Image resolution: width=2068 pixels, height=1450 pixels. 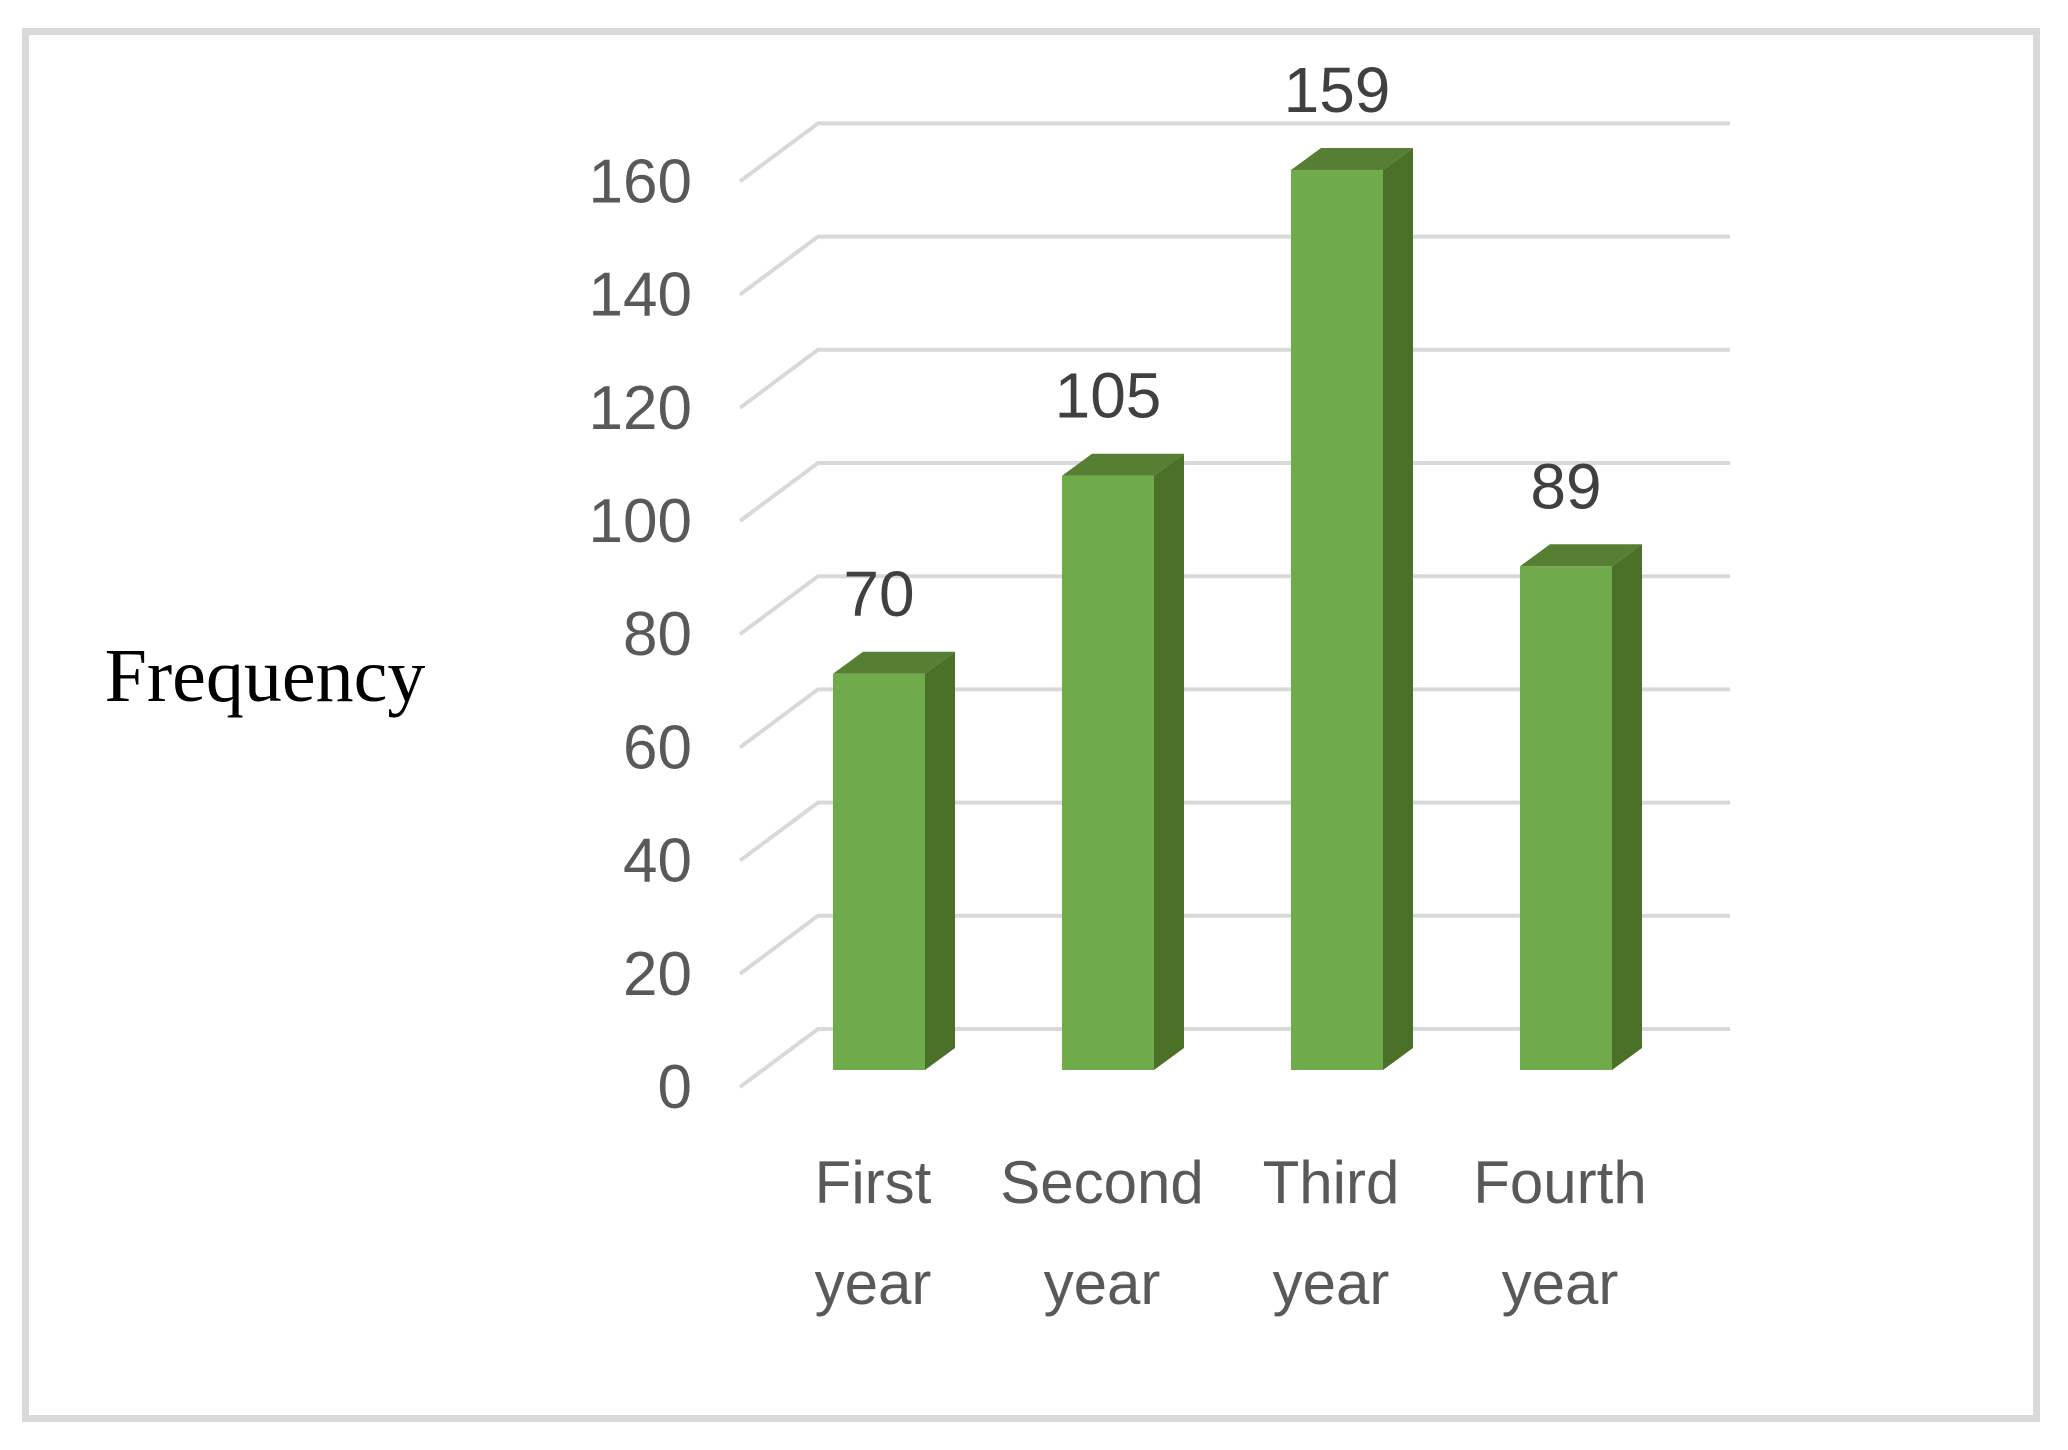 I want to click on data-label-70: 70, so click(x=878, y=594).